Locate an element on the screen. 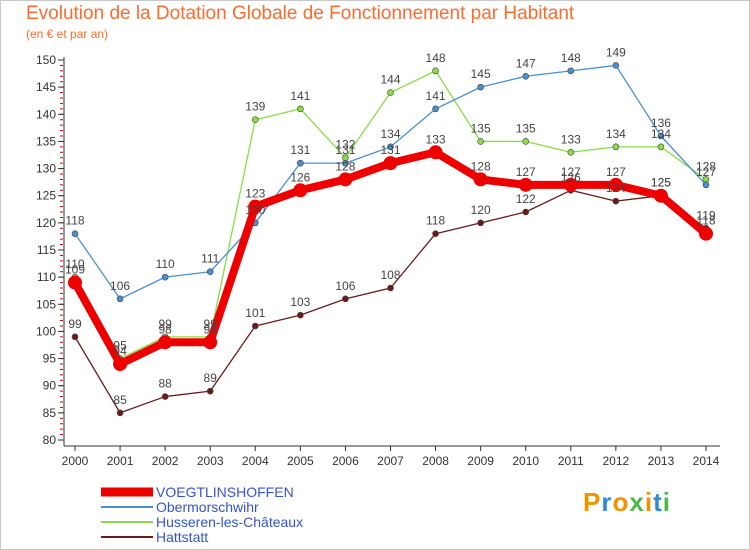  data-label-voegtlinshoffen: 131 is located at coordinates (390, 150).